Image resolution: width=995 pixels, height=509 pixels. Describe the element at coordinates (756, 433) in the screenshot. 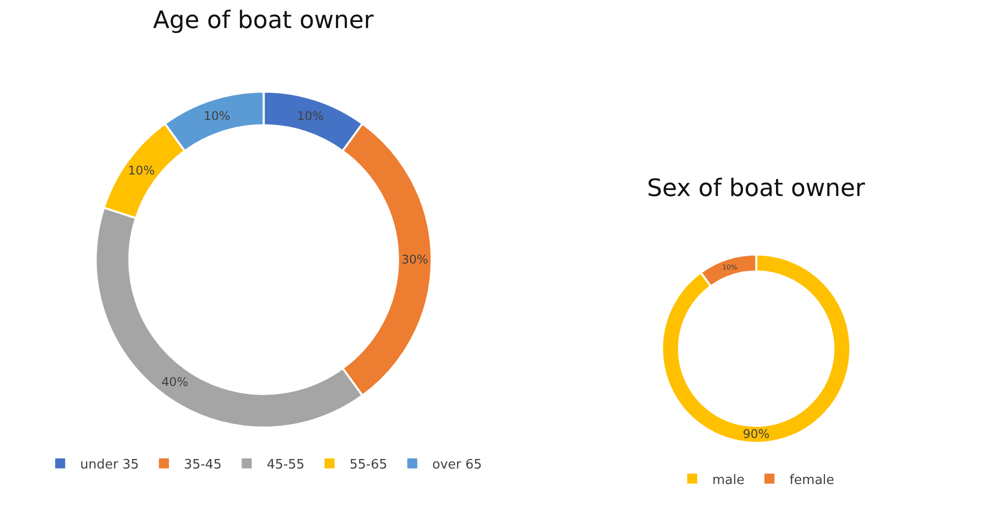

I see `data-label: 90%` at that location.